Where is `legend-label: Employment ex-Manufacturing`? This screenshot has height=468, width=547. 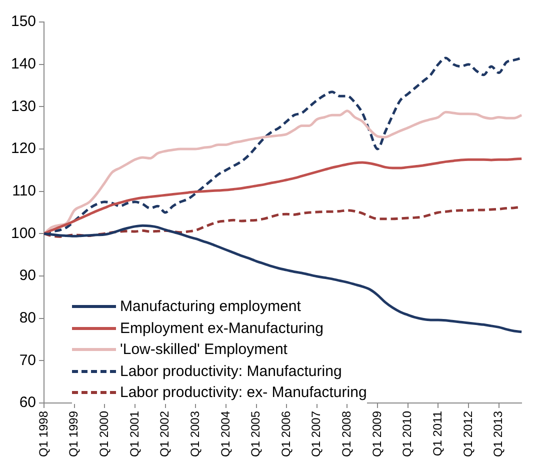 legend-label: Employment ex-Manufacturing is located at coordinates (222, 328).